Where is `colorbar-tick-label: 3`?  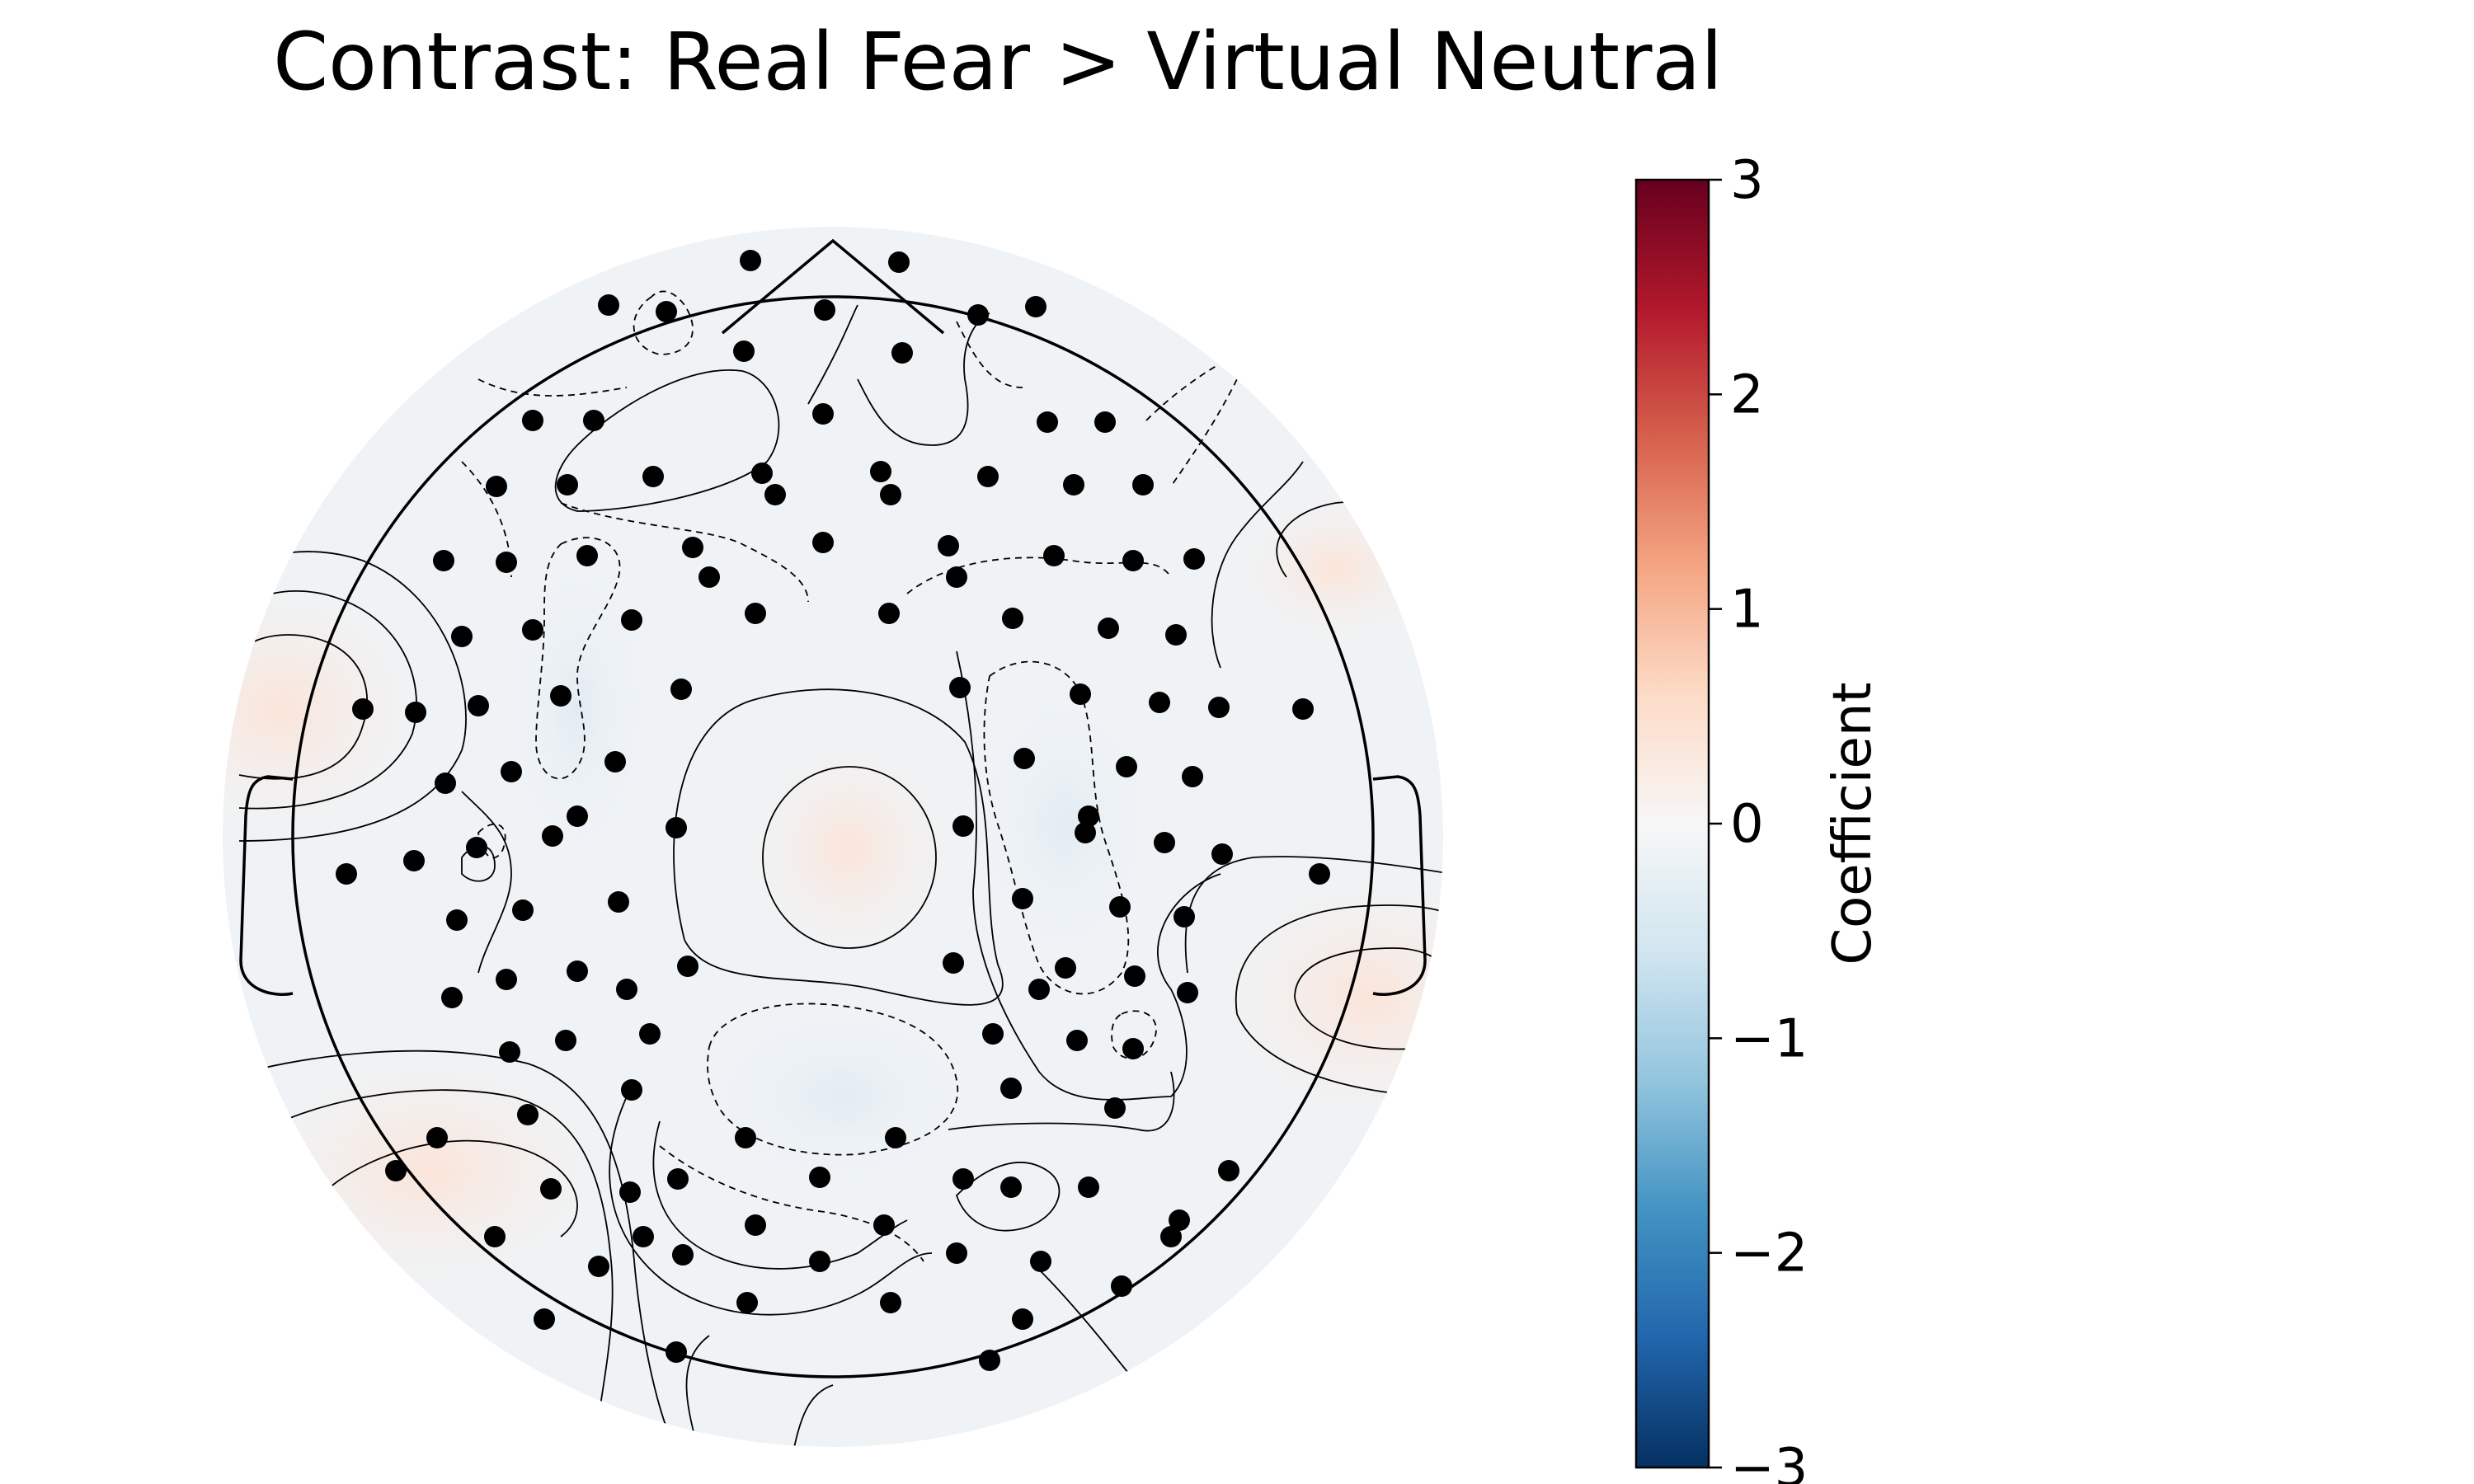
colorbar-tick-label: 3 is located at coordinates (1747, 180).